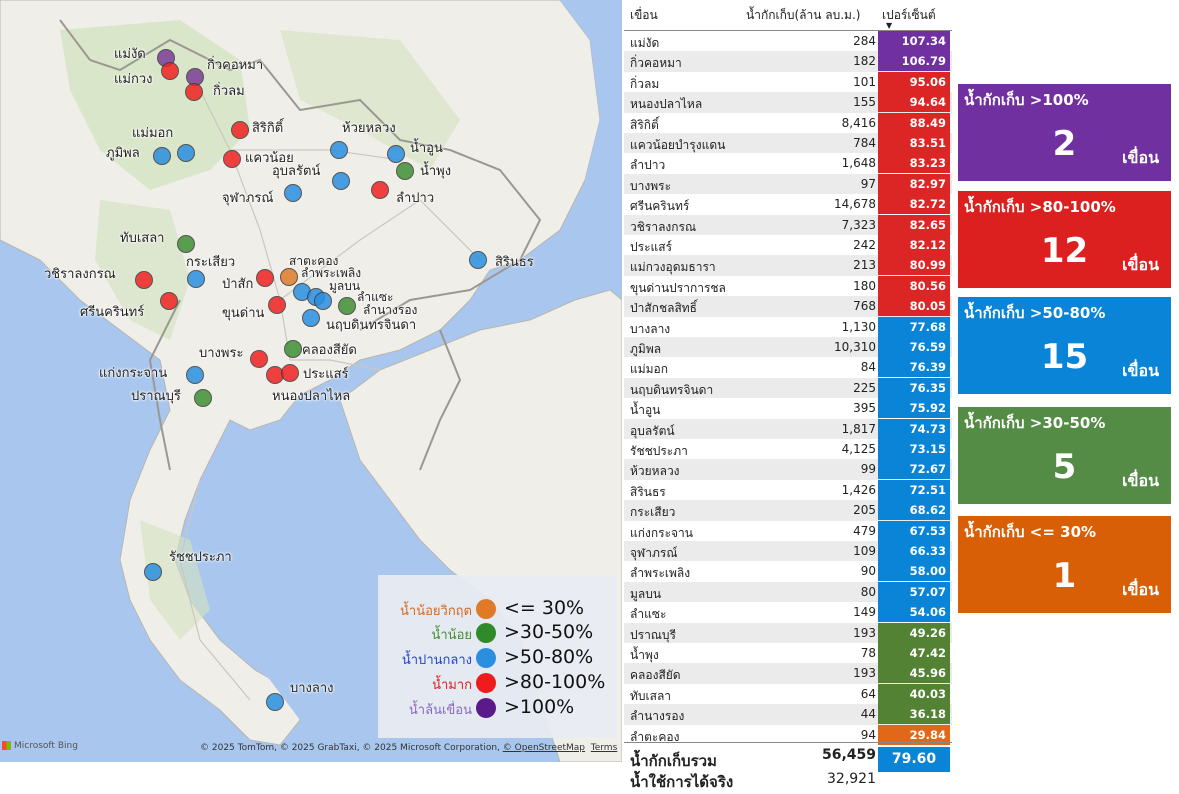 Image resolution: width=1179 pixels, height=794 pixels. I want to click on dam-name-cell: ลำพระเพลิง, so click(660, 573).